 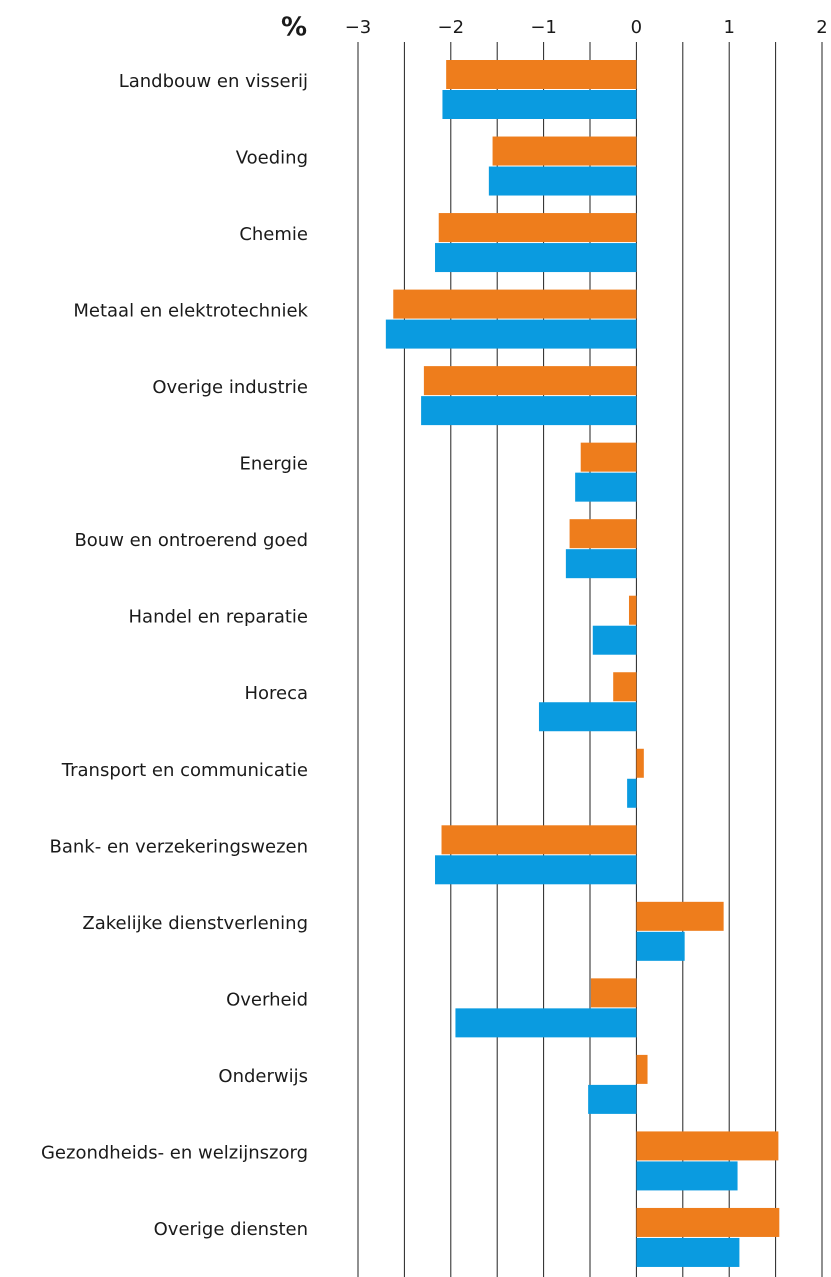 What do you see at coordinates (543, 27) in the screenshot?
I see `x-tick-label: −1` at bounding box center [543, 27].